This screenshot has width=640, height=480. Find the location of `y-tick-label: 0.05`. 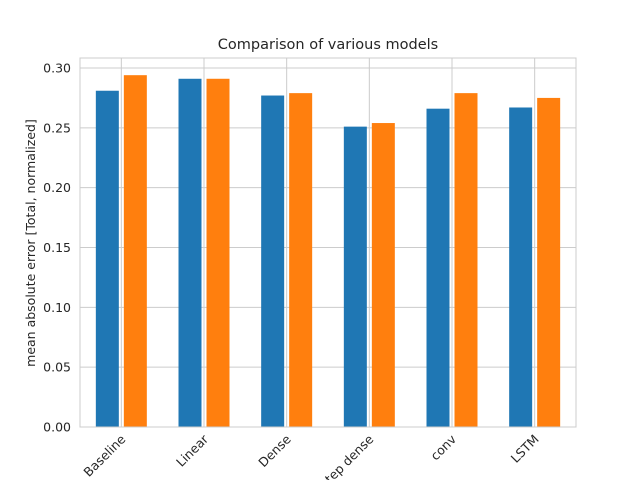

y-tick-label: 0.05 is located at coordinates (57, 367).